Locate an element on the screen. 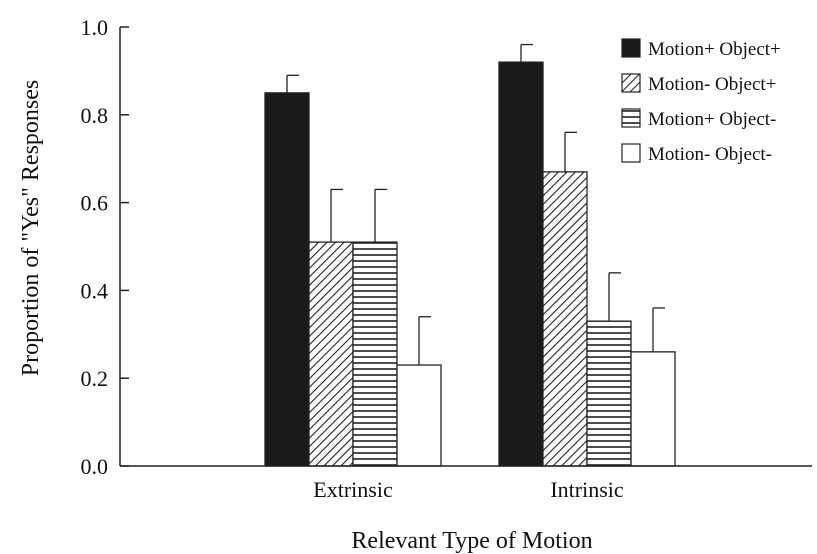  legend-label: Motion- Object- is located at coordinates (710, 154).